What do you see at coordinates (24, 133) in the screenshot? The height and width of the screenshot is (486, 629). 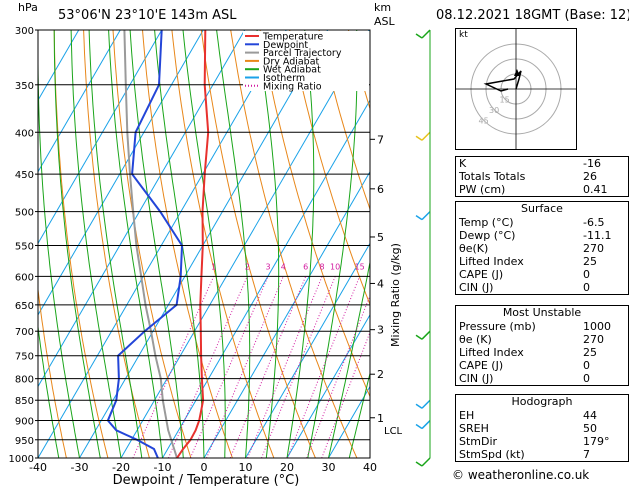 I see `pressure-tick-label: 400` at bounding box center [24, 133].